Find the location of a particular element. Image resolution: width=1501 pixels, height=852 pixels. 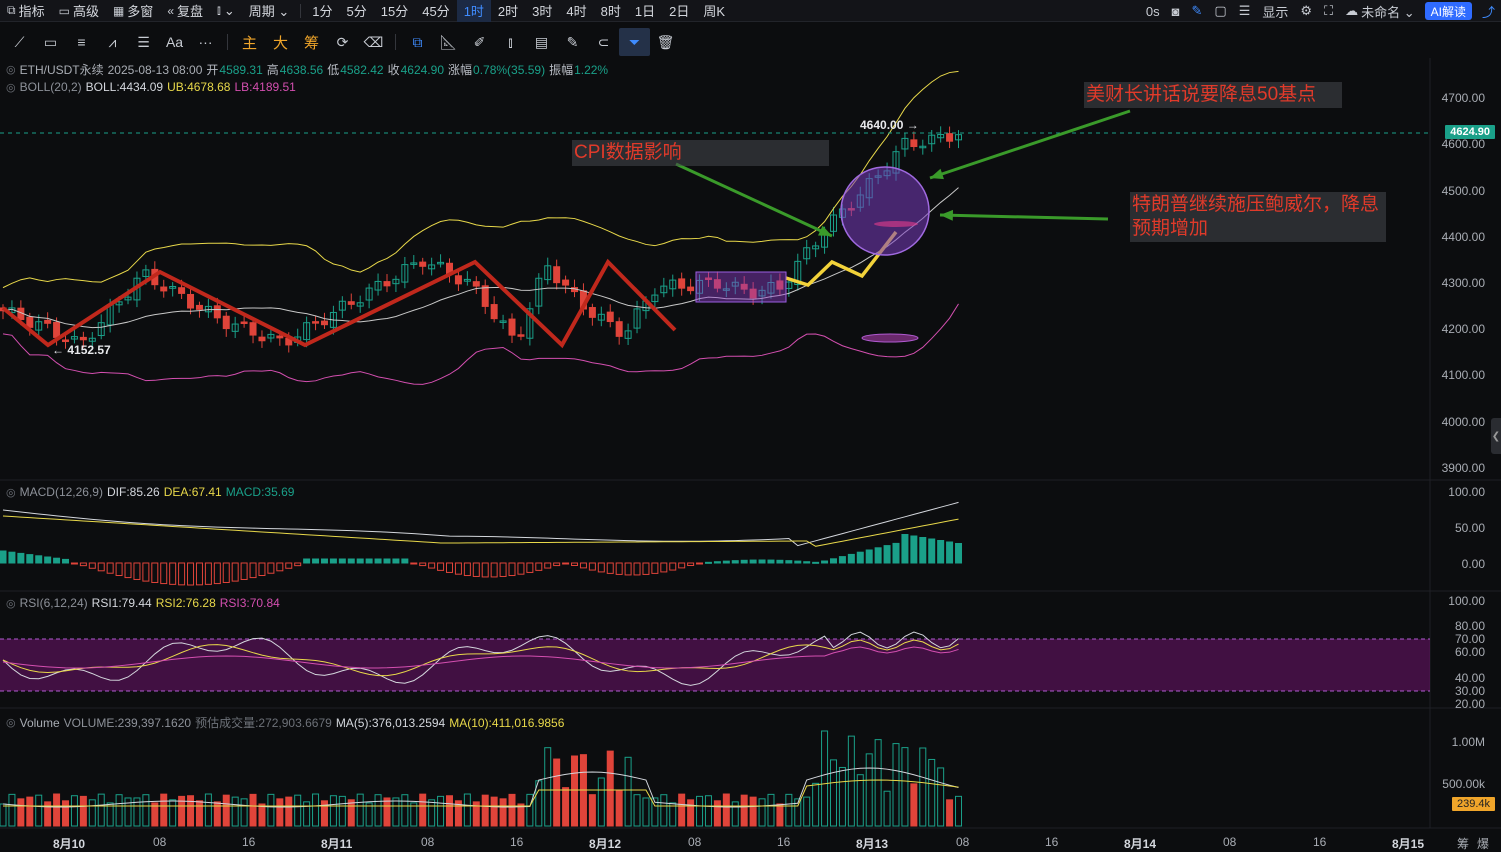

indicator-button: ⧉ 指标 is located at coordinates (26, 11).